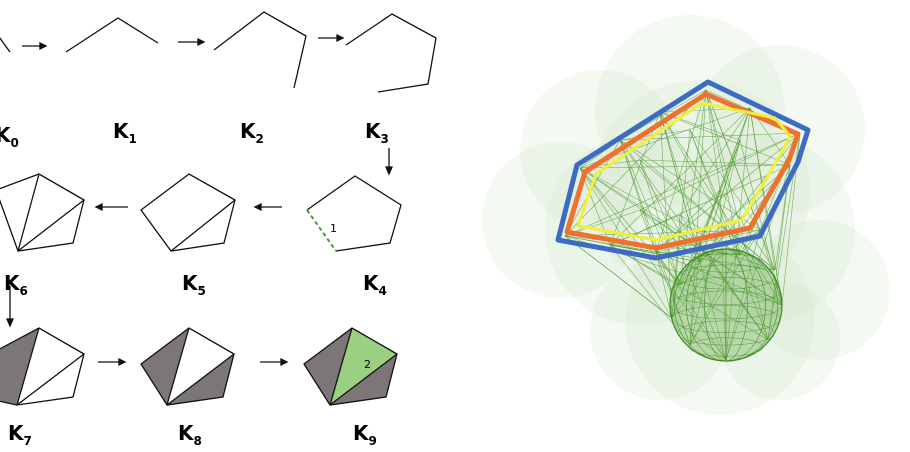  What do you see at coordinates (112, 362) in the screenshot?
I see `arrow-k7-k8` at bounding box center [112, 362].